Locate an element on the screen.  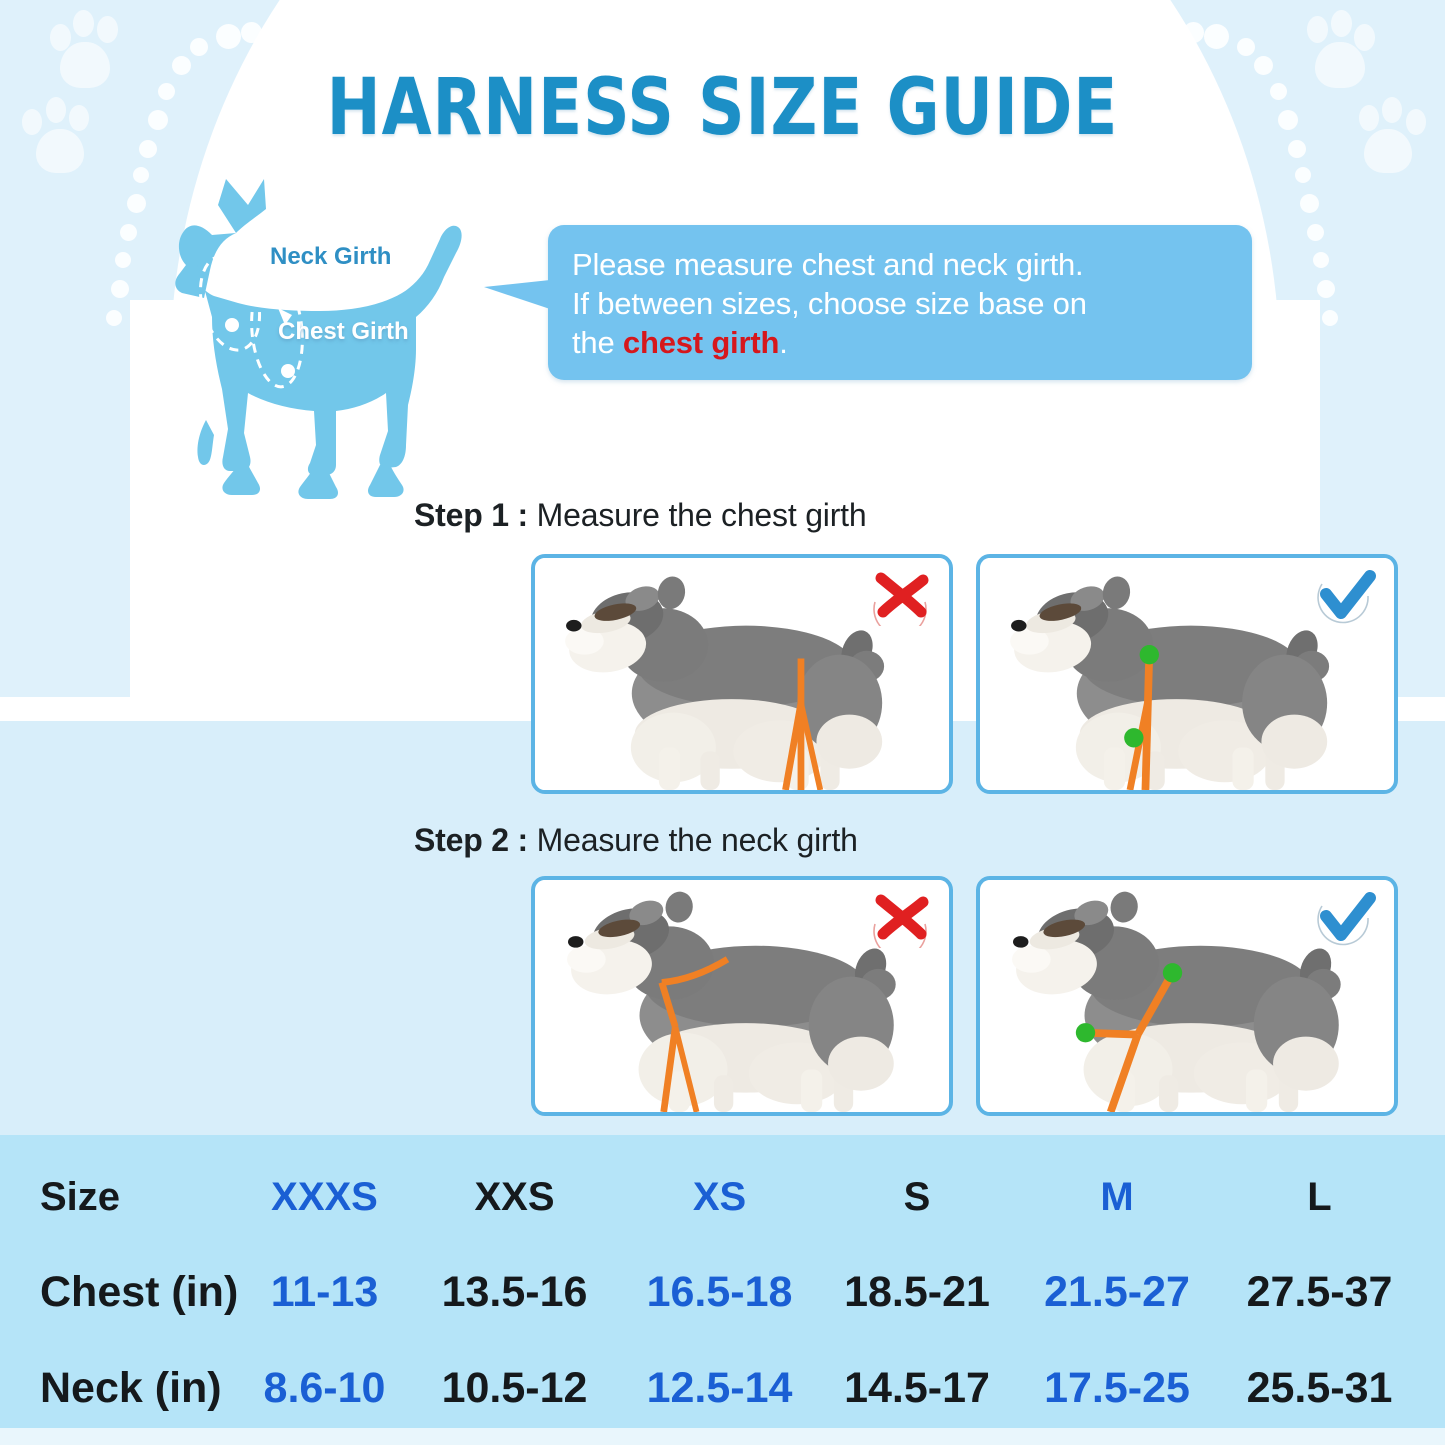
dog-measurement-diagram: Neck Girth Chest Girth is located at coordinates (340, 337).